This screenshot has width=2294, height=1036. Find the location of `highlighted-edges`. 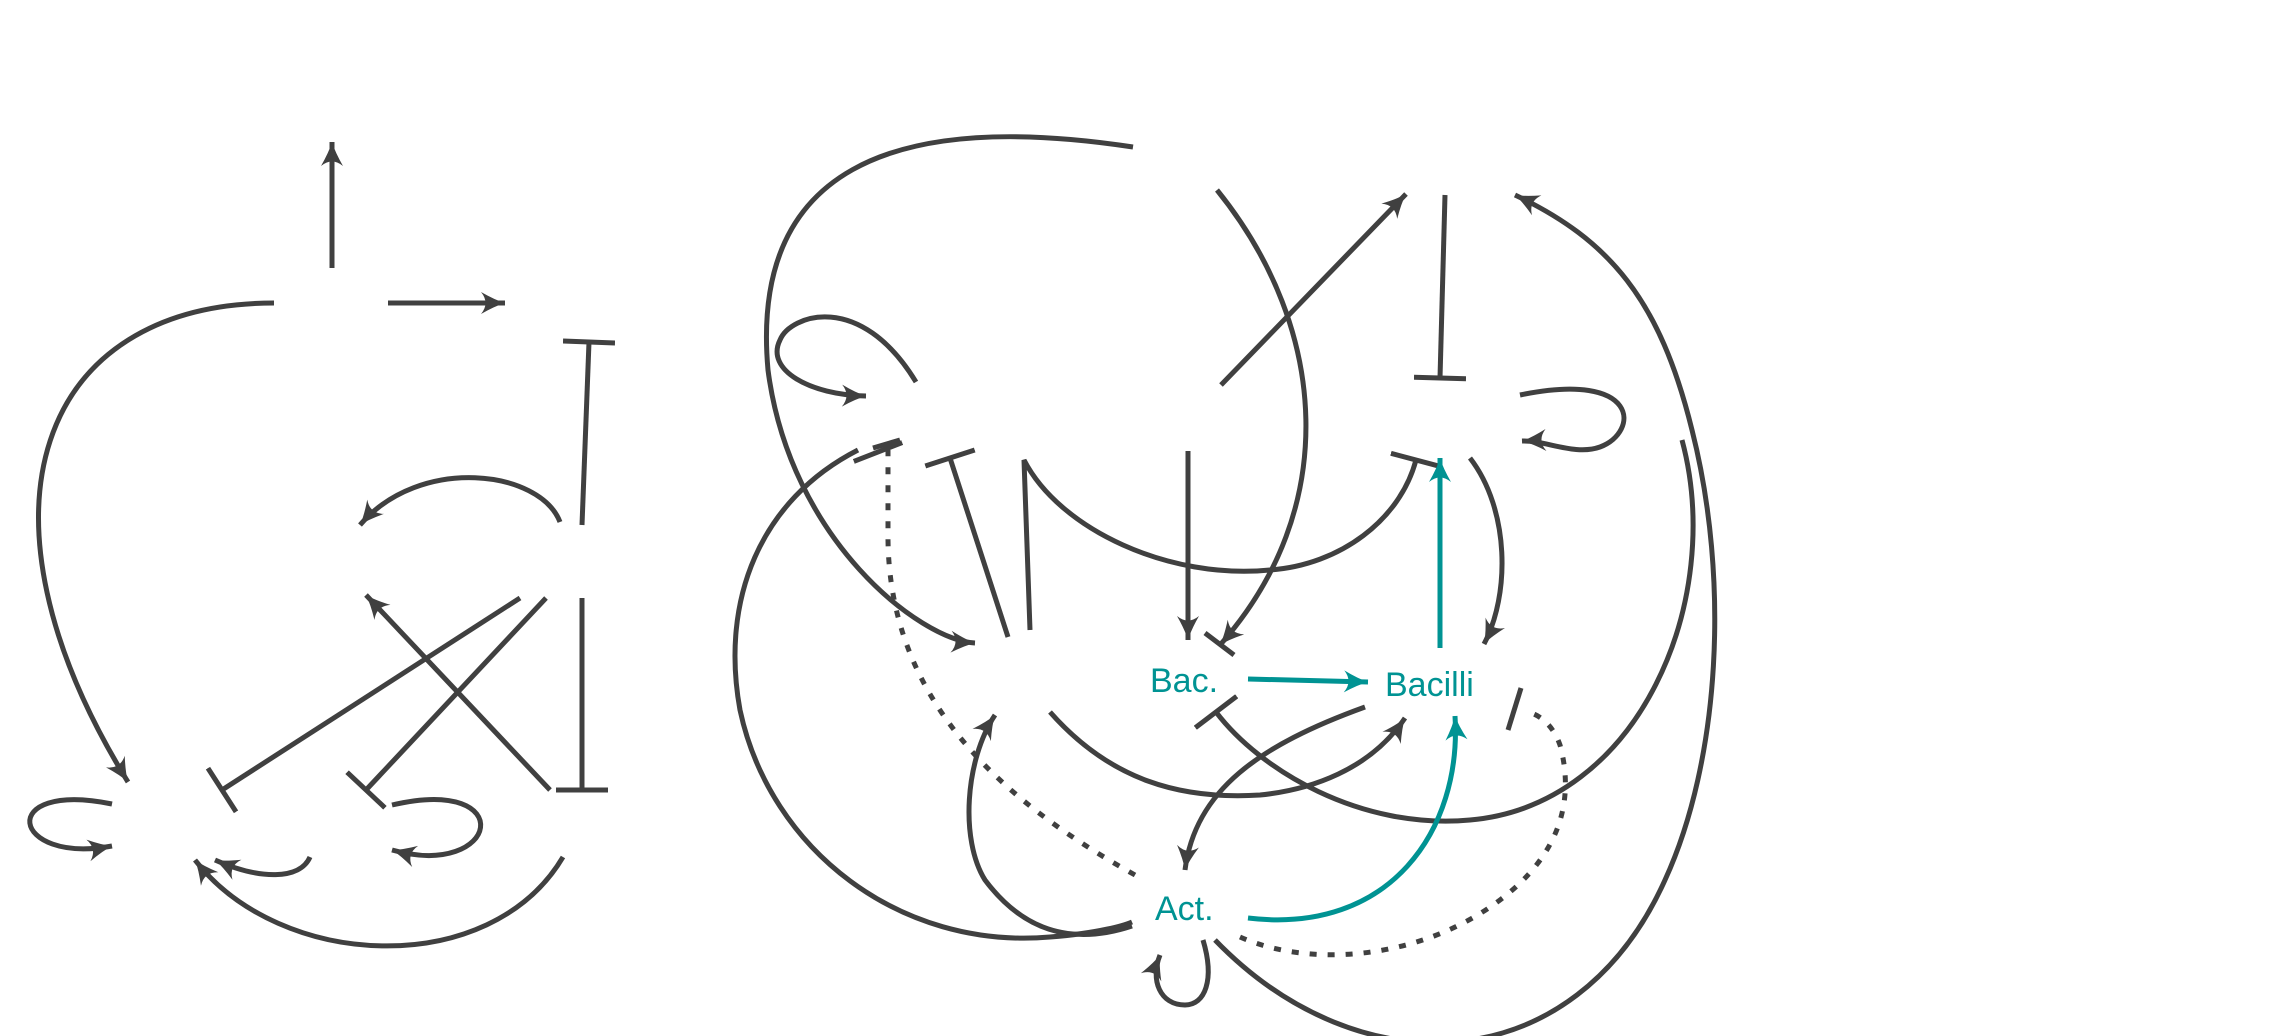

highlighted-edges is located at coordinates (1357, 690).